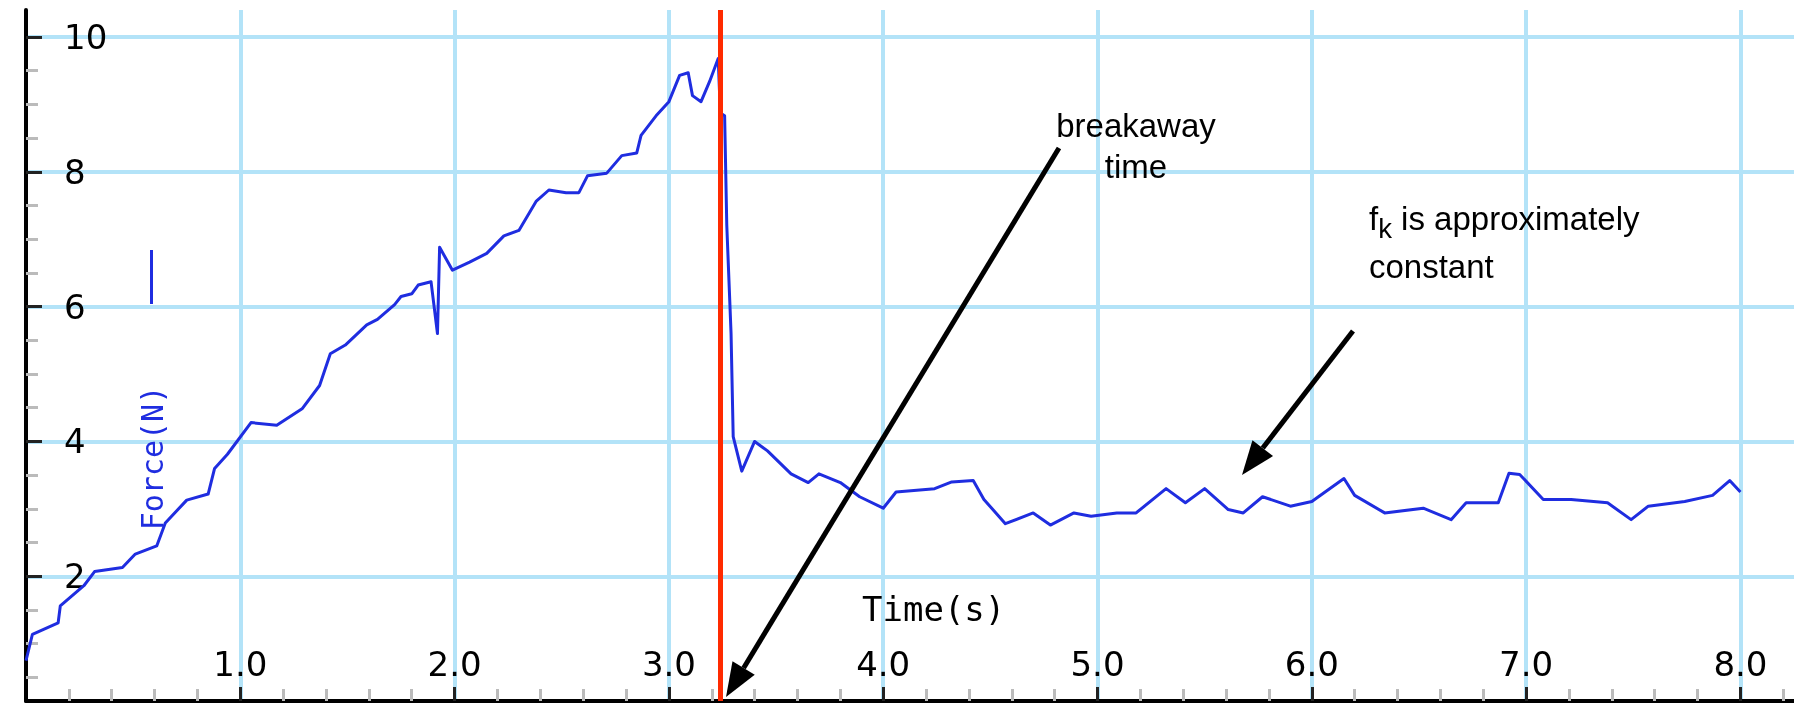 Image resolution: width=1794 pixels, height=704 pixels. Describe the element at coordinates (75, 171) in the screenshot. I see `y-tick-label: 8` at that location.